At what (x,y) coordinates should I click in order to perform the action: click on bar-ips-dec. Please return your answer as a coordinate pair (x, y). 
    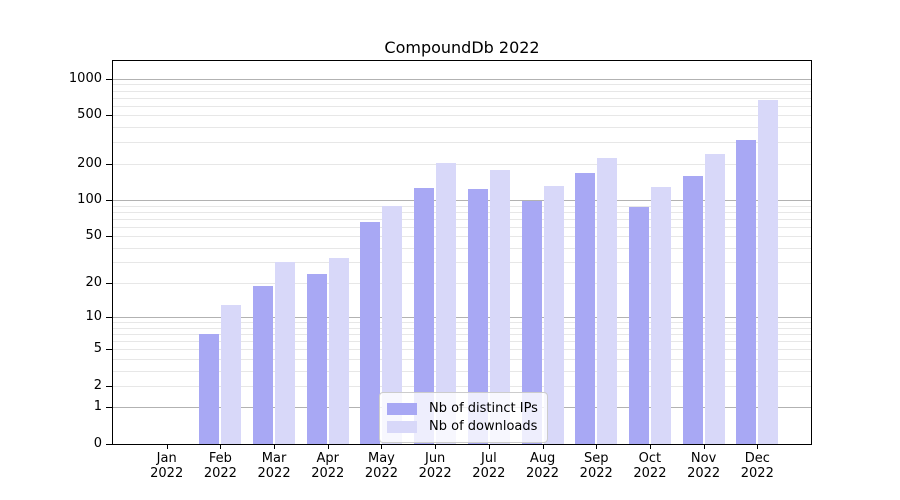
    Looking at the image, I should click on (746, 292).